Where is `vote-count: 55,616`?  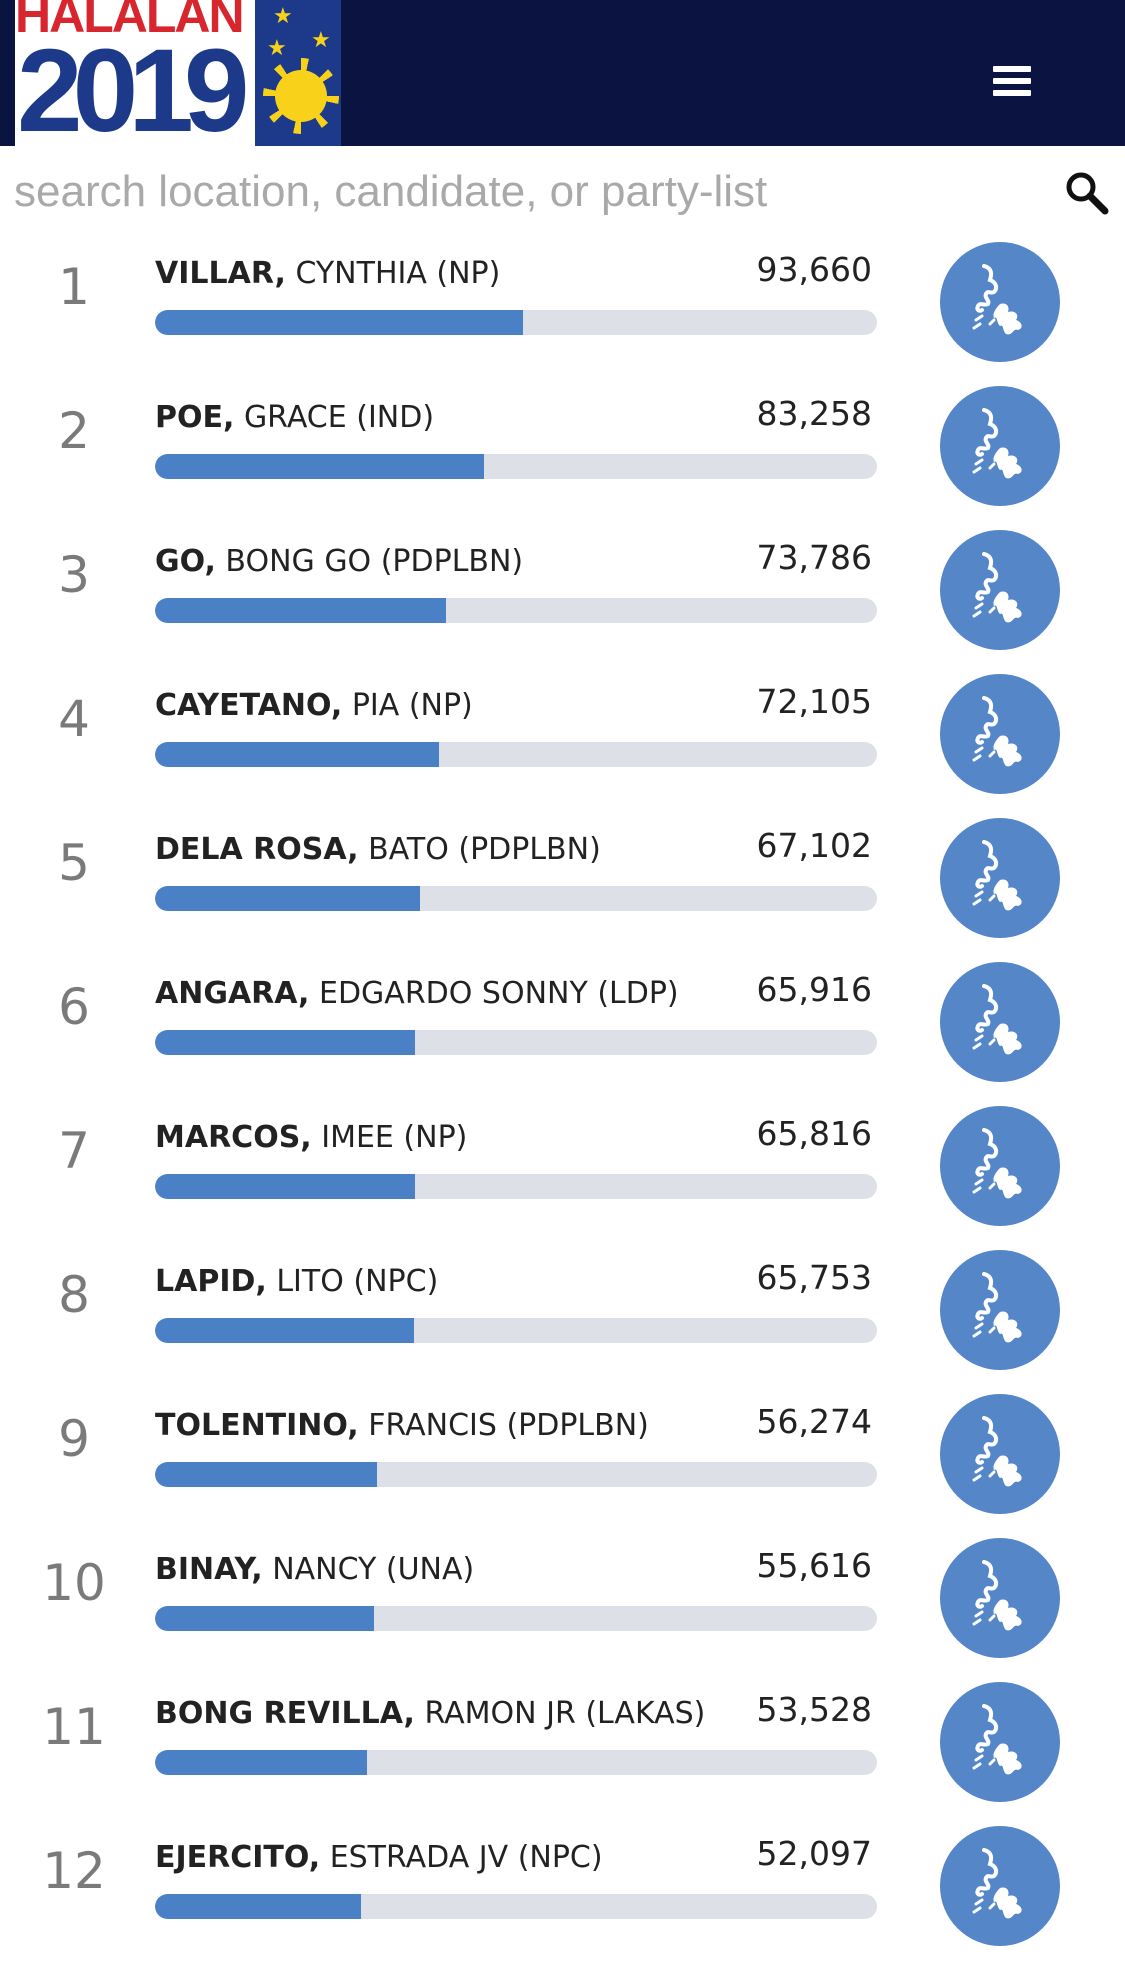 vote-count: 55,616 is located at coordinates (814, 1565).